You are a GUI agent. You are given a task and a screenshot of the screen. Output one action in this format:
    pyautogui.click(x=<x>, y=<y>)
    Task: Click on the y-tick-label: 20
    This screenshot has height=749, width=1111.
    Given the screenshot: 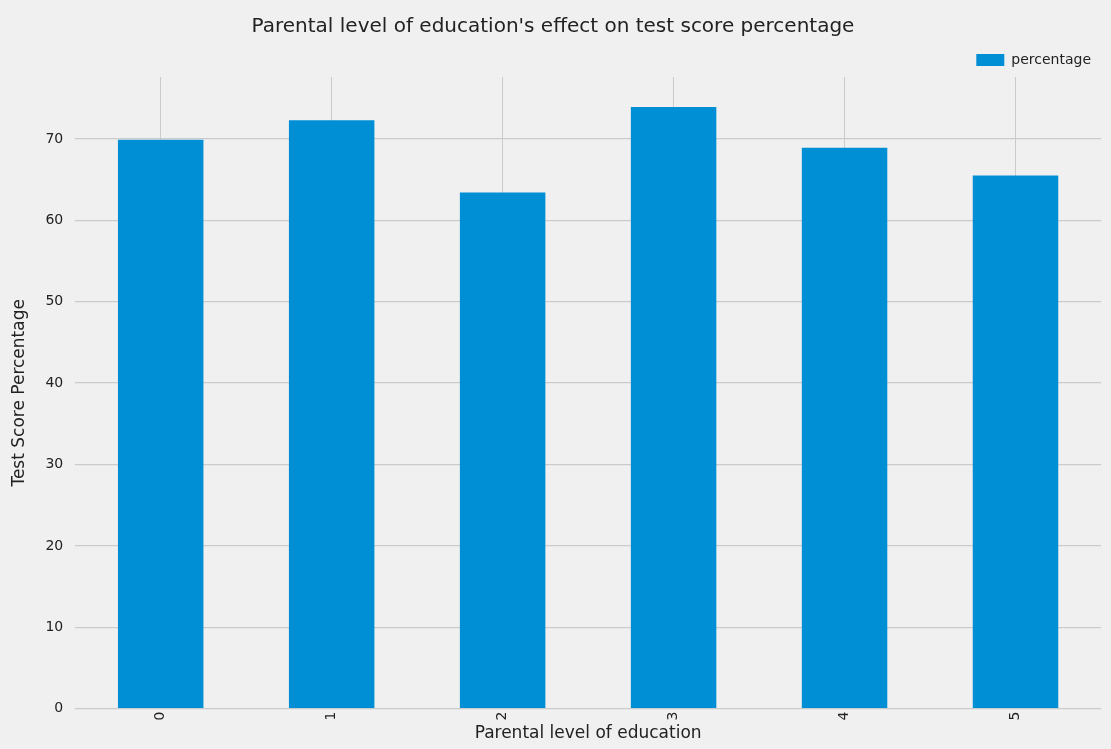 What is the action you would take?
    pyautogui.click(x=54, y=544)
    